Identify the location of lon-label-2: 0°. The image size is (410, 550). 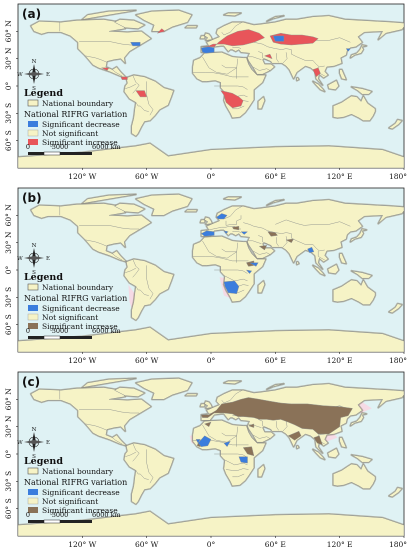
(211, 544).